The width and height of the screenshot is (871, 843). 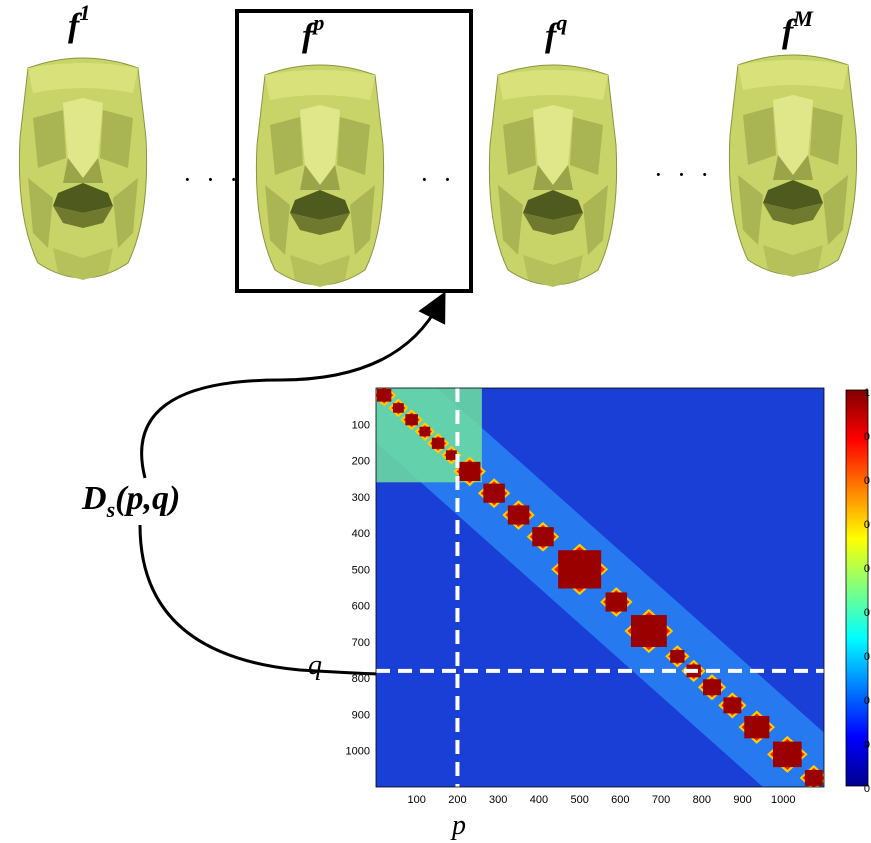 I want to click on y-tick-label: 700, so click(x=361, y=643).